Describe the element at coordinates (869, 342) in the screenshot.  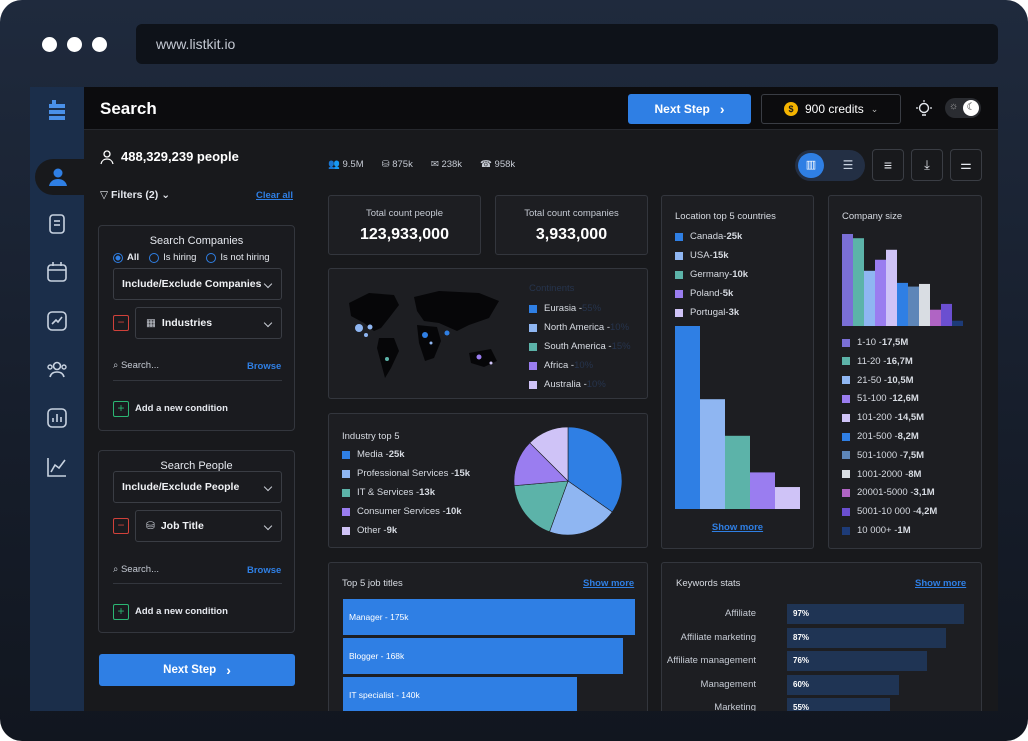
I see `size-range: 1-10 -` at that location.